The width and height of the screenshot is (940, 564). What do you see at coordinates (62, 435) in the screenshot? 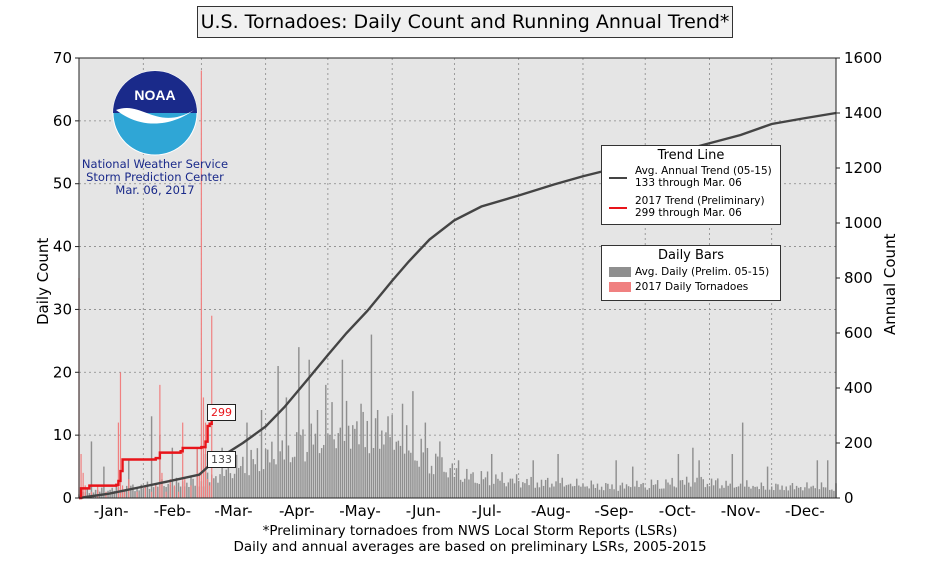
I see `y-tick-label: 10` at bounding box center [62, 435].